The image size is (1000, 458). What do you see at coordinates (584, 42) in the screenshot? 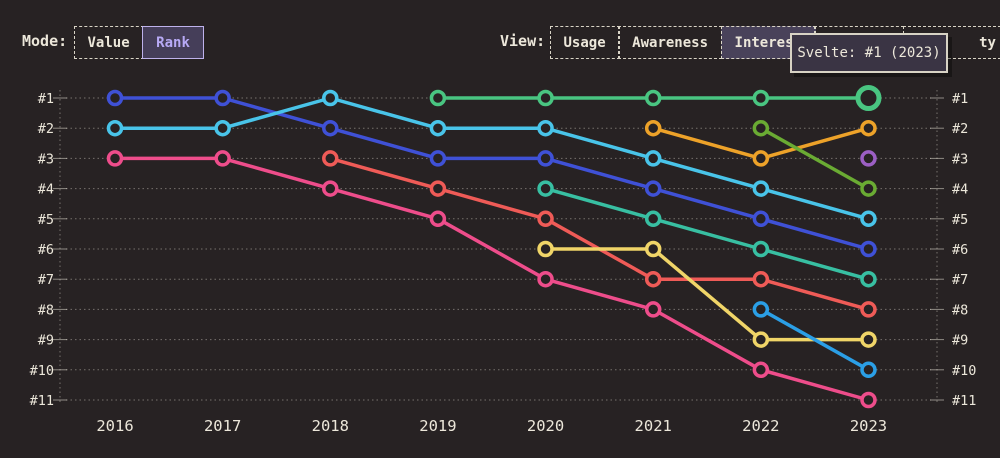
I see `view-usage-button: Usage` at bounding box center [584, 42].